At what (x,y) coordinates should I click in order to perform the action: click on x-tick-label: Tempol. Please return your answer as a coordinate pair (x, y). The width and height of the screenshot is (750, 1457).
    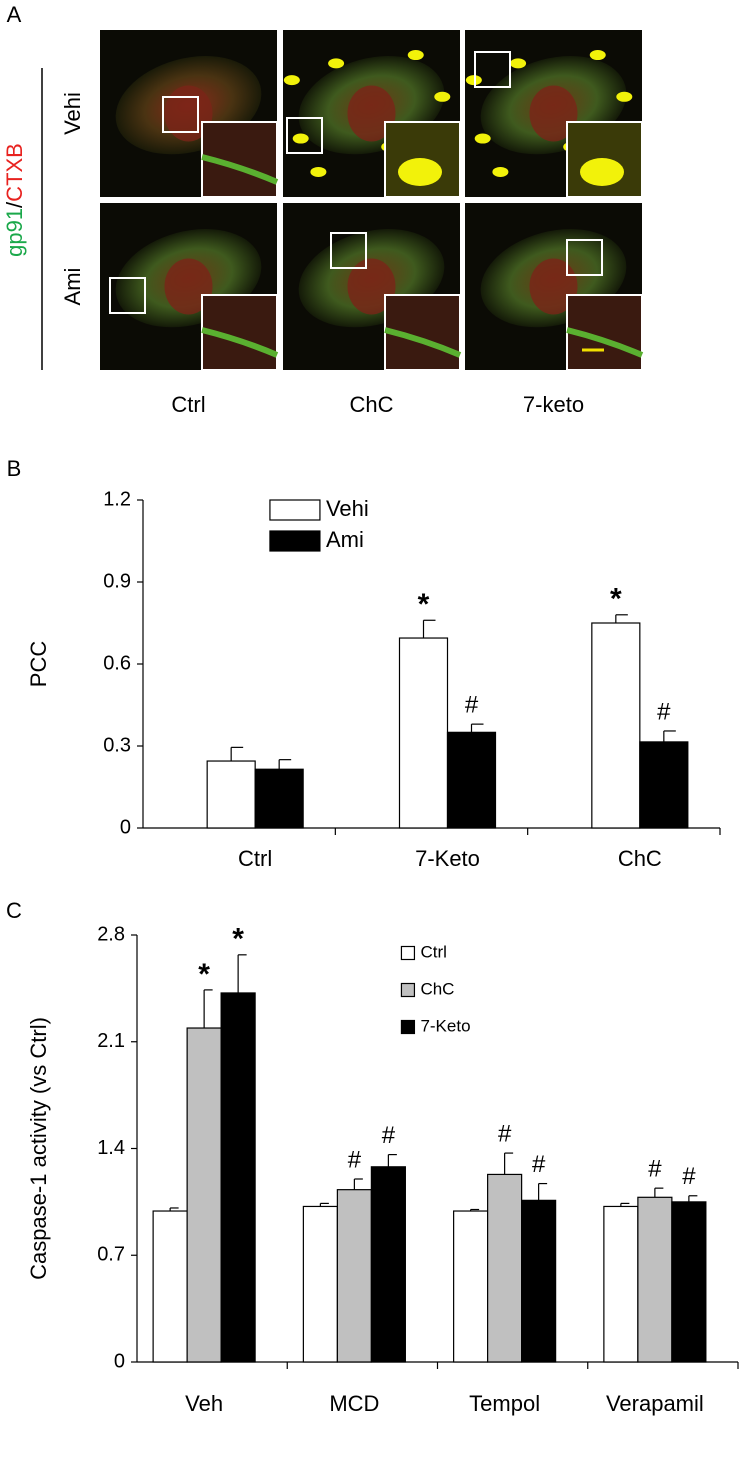
    Looking at the image, I should click on (504, 1403).